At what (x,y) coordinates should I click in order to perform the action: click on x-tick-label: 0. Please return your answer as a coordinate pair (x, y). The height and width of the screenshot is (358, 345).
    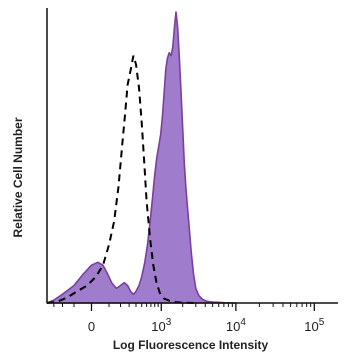
    Looking at the image, I should click on (91, 326).